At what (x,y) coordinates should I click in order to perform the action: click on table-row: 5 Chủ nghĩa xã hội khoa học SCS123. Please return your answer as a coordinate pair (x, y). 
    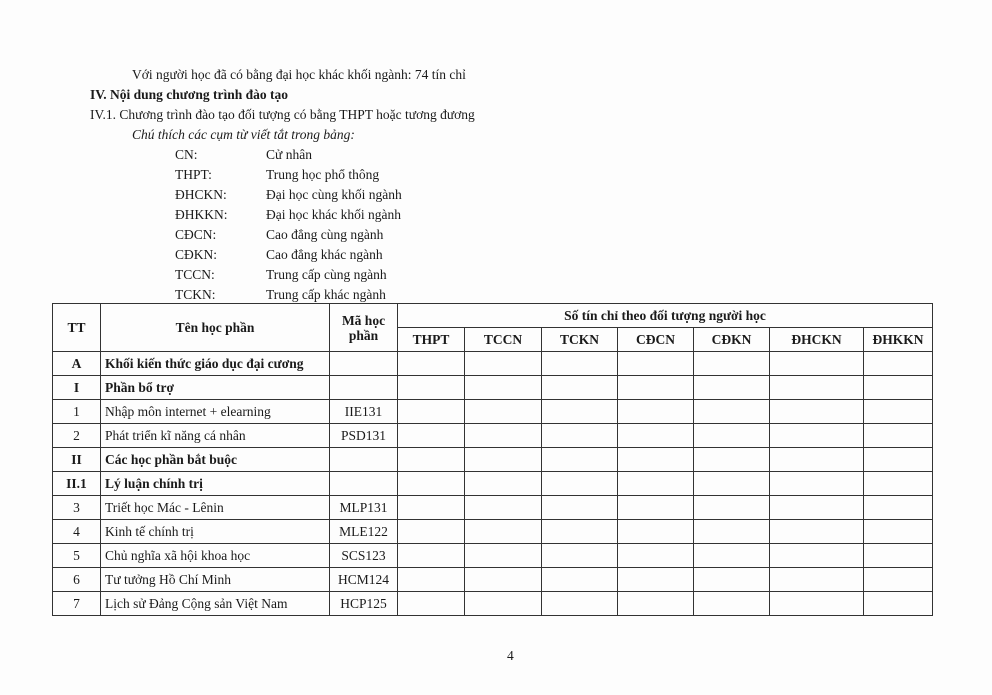
    Looking at the image, I should click on (492, 555).